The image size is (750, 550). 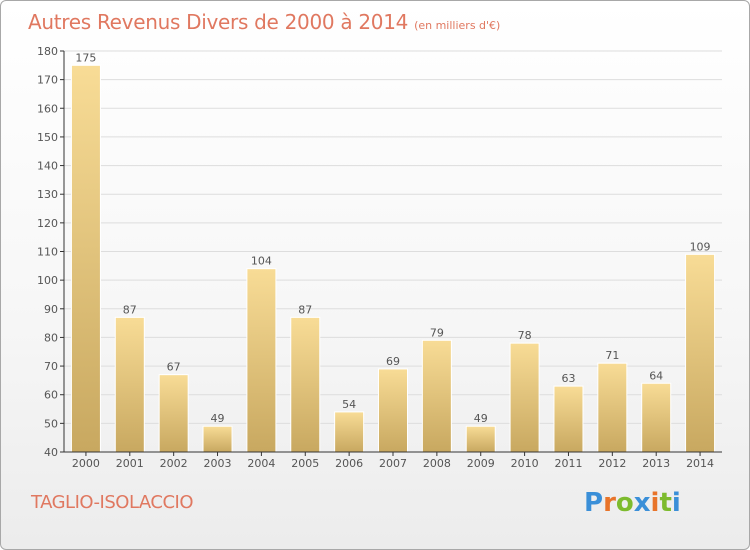 I want to click on bar-value-label: 104, so click(x=261, y=261).